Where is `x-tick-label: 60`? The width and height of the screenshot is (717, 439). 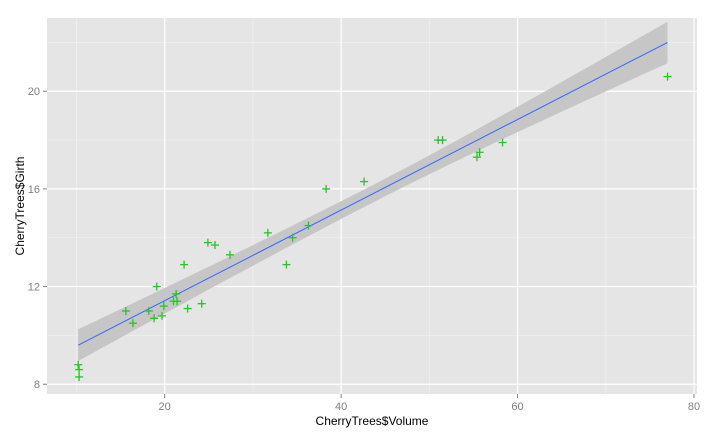 x-tick-label: 60 is located at coordinates (517, 407).